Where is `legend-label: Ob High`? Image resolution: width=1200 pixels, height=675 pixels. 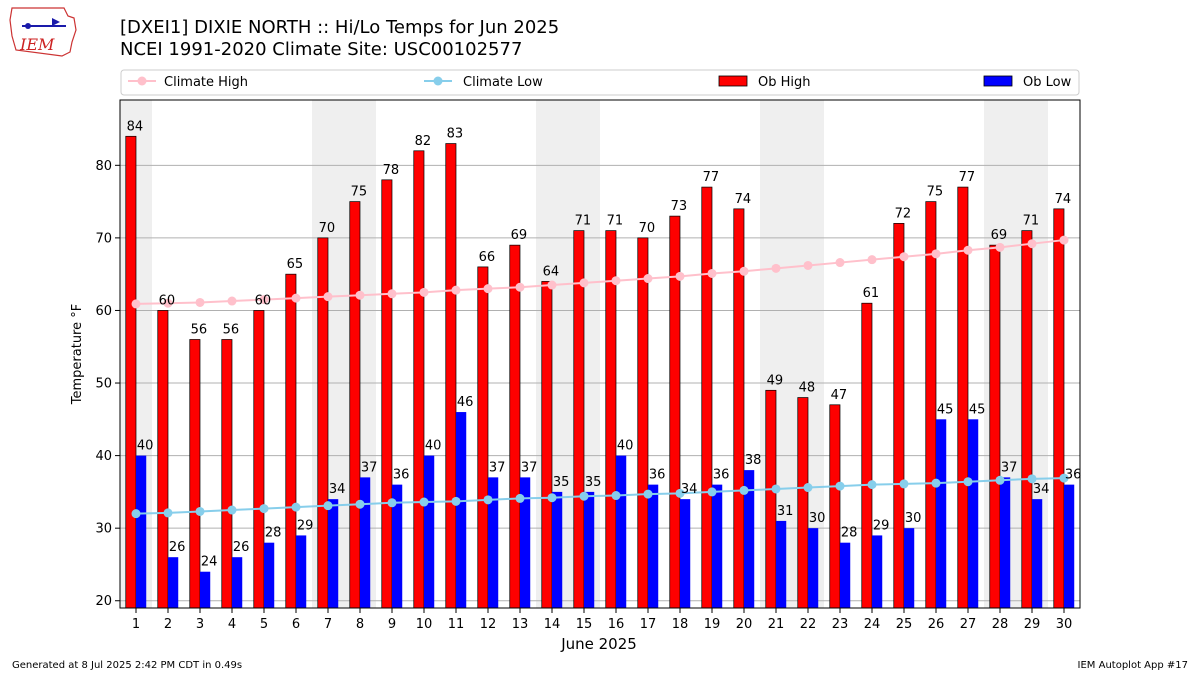
legend-label: Ob High is located at coordinates (784, 82).